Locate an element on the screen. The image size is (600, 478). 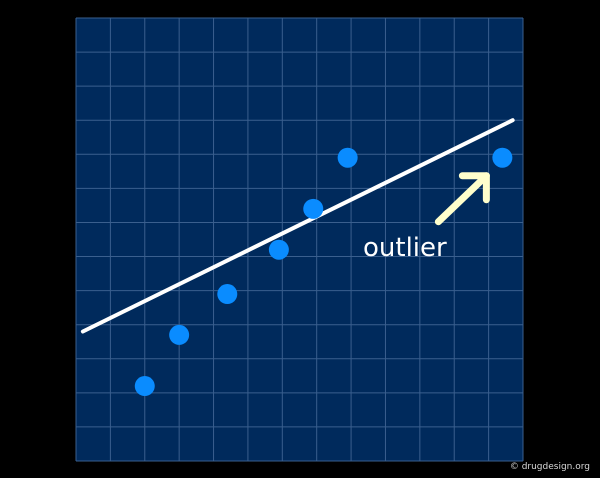
credit-text: © drugdesign.org is located at coordinates (550, 467).